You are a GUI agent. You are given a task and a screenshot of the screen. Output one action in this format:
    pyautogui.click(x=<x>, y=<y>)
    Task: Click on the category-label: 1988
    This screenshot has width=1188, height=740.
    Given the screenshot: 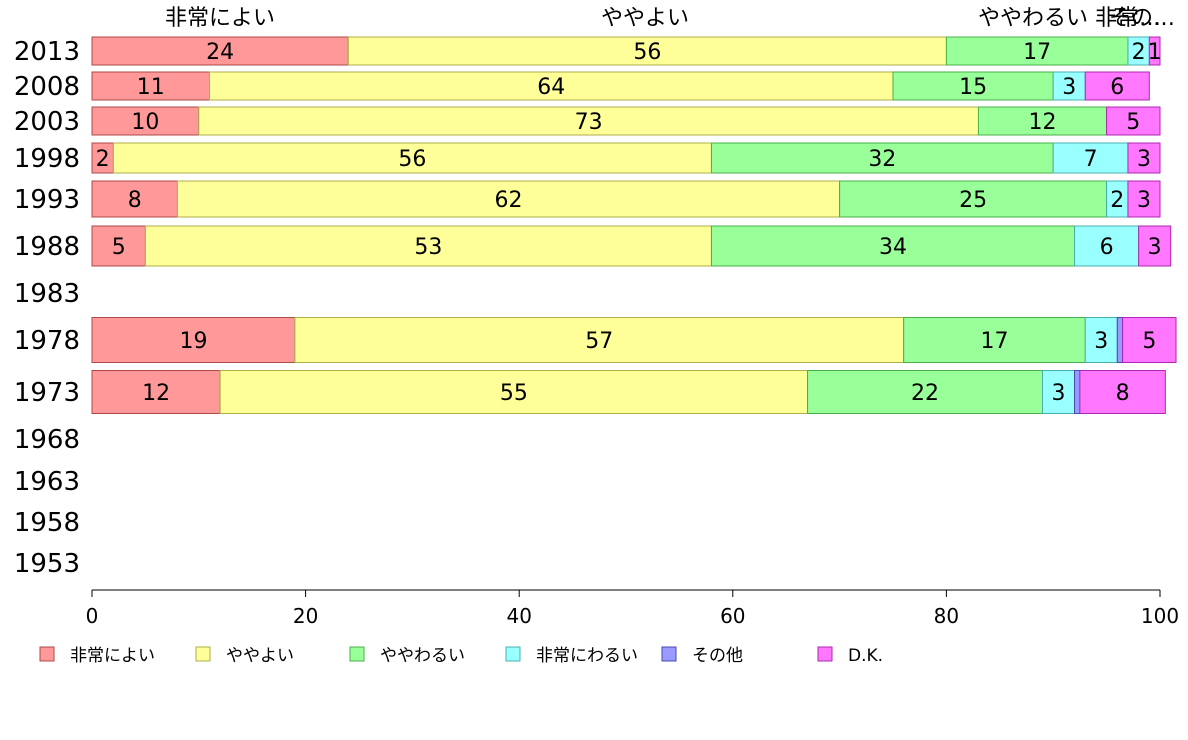 What is the action you would take?
    pyautogui.click(x=47, y=247)
    